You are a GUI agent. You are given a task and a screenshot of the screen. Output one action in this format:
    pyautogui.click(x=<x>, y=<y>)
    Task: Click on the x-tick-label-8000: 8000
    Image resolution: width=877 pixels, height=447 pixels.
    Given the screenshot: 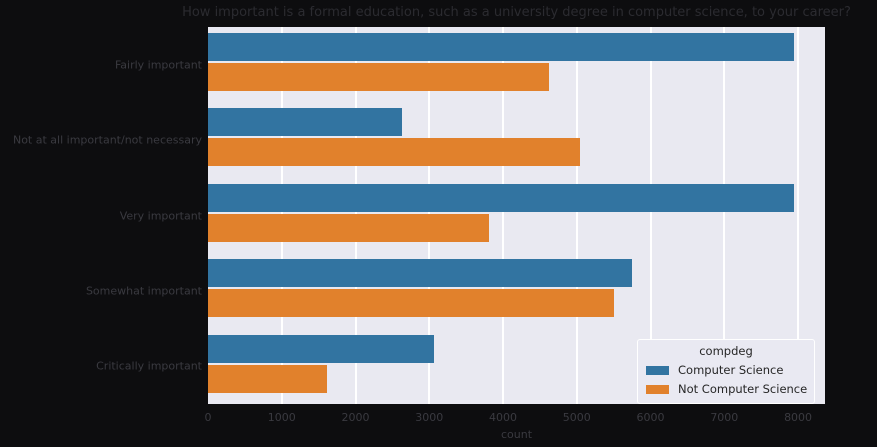 What is the action you would take?
    pyautogui.click(x=798, y=417)
    